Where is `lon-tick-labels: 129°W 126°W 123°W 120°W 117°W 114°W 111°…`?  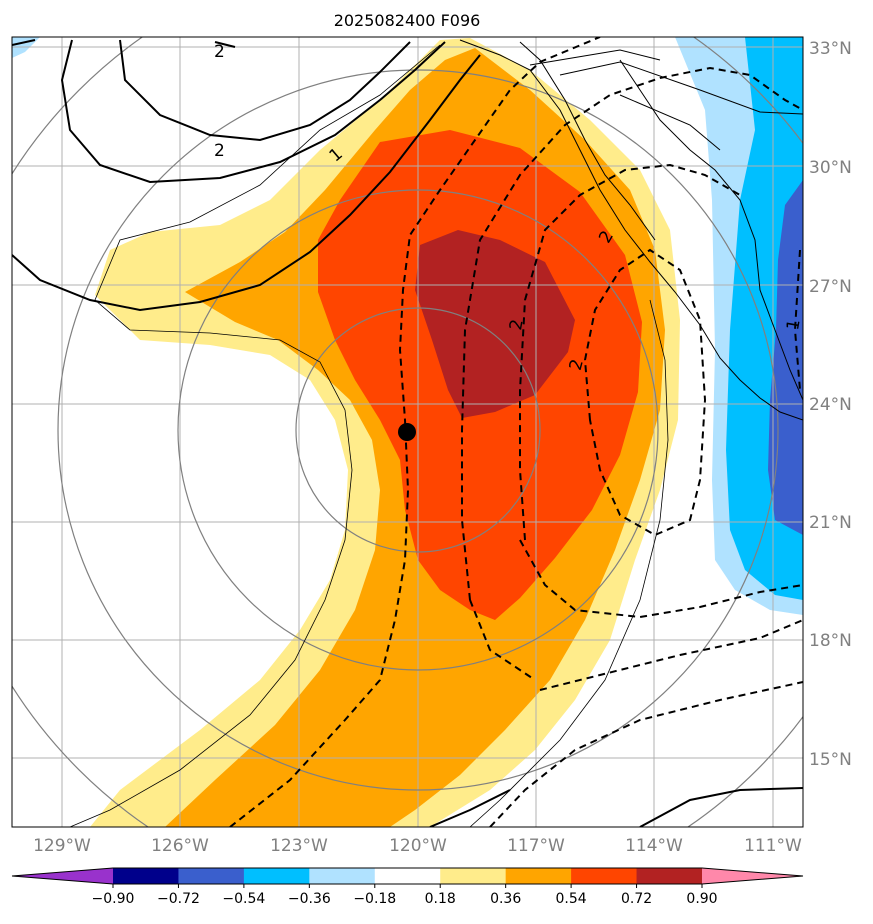 lon-tick-labels: 129°W 126°W 123°W 120°W 117°W 114°W 111°… is located at coordinates (417, 846).